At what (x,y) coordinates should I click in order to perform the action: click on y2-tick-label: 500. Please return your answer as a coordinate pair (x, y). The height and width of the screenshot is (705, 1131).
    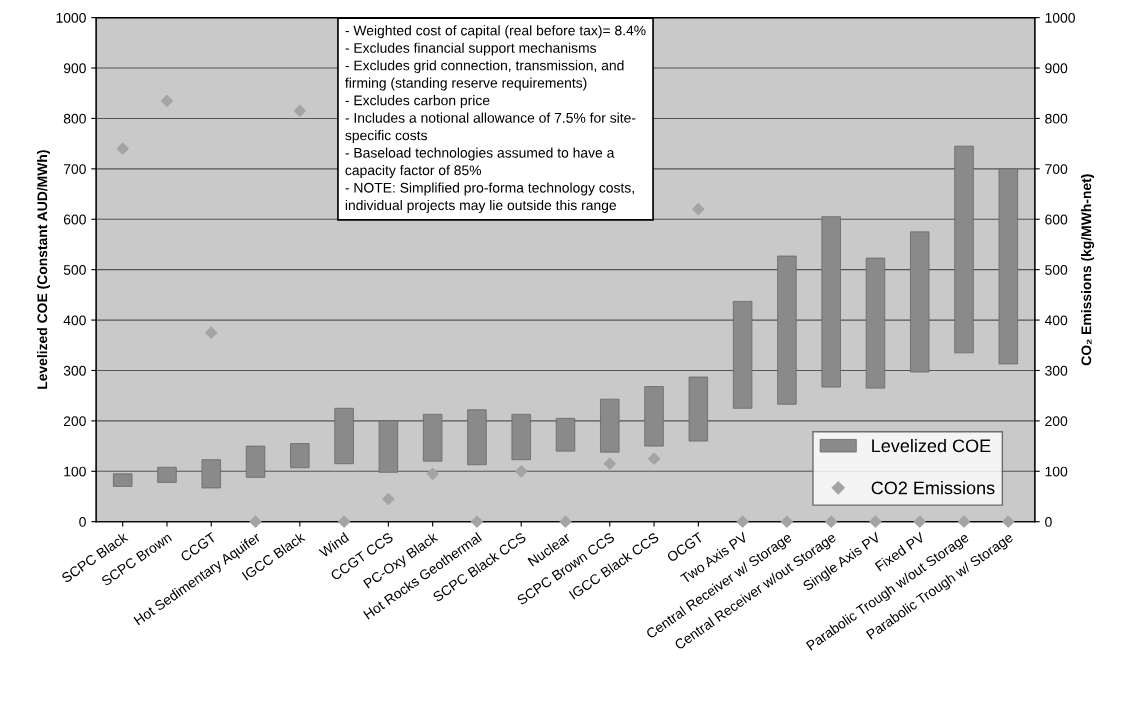
    Looking at the image, I should click on (1056, 270).